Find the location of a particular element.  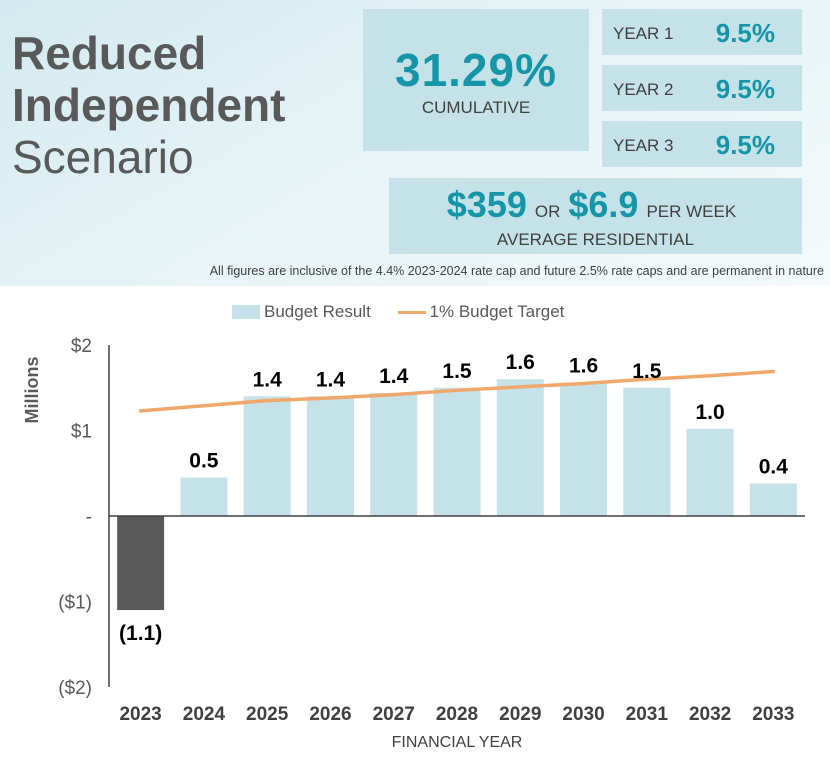

data-label-2029: 1.6 is located at coordinates (520, 362).